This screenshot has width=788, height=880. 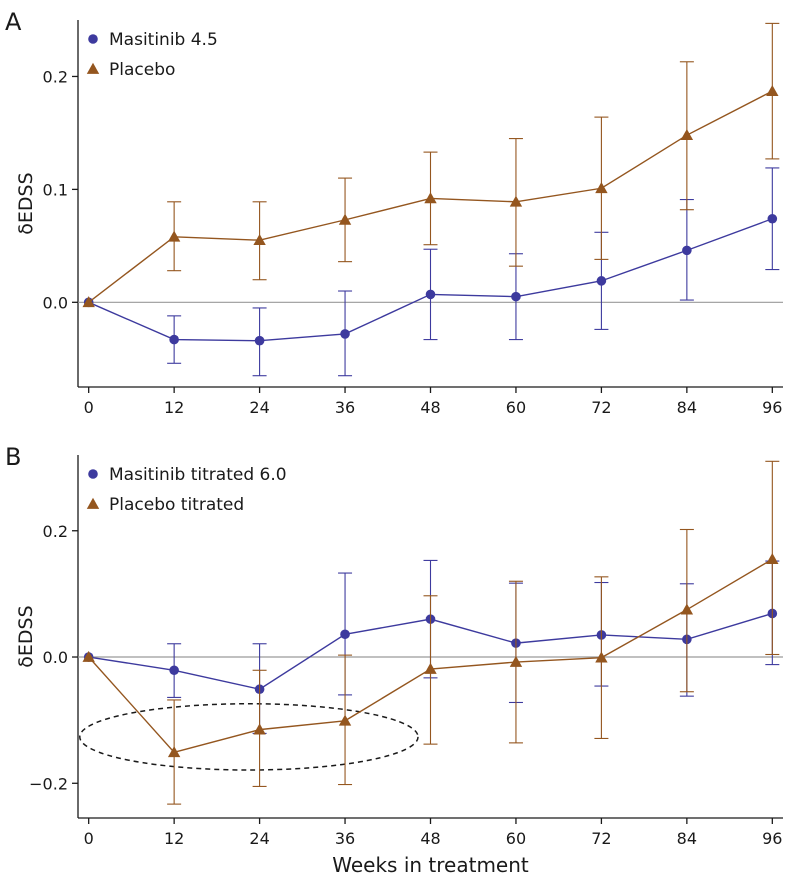 What do you see at coordinates (55, 657) in the screenshot?
I see `panel-b-y-tick-label: 0.0` at bounding box center [55, 657].